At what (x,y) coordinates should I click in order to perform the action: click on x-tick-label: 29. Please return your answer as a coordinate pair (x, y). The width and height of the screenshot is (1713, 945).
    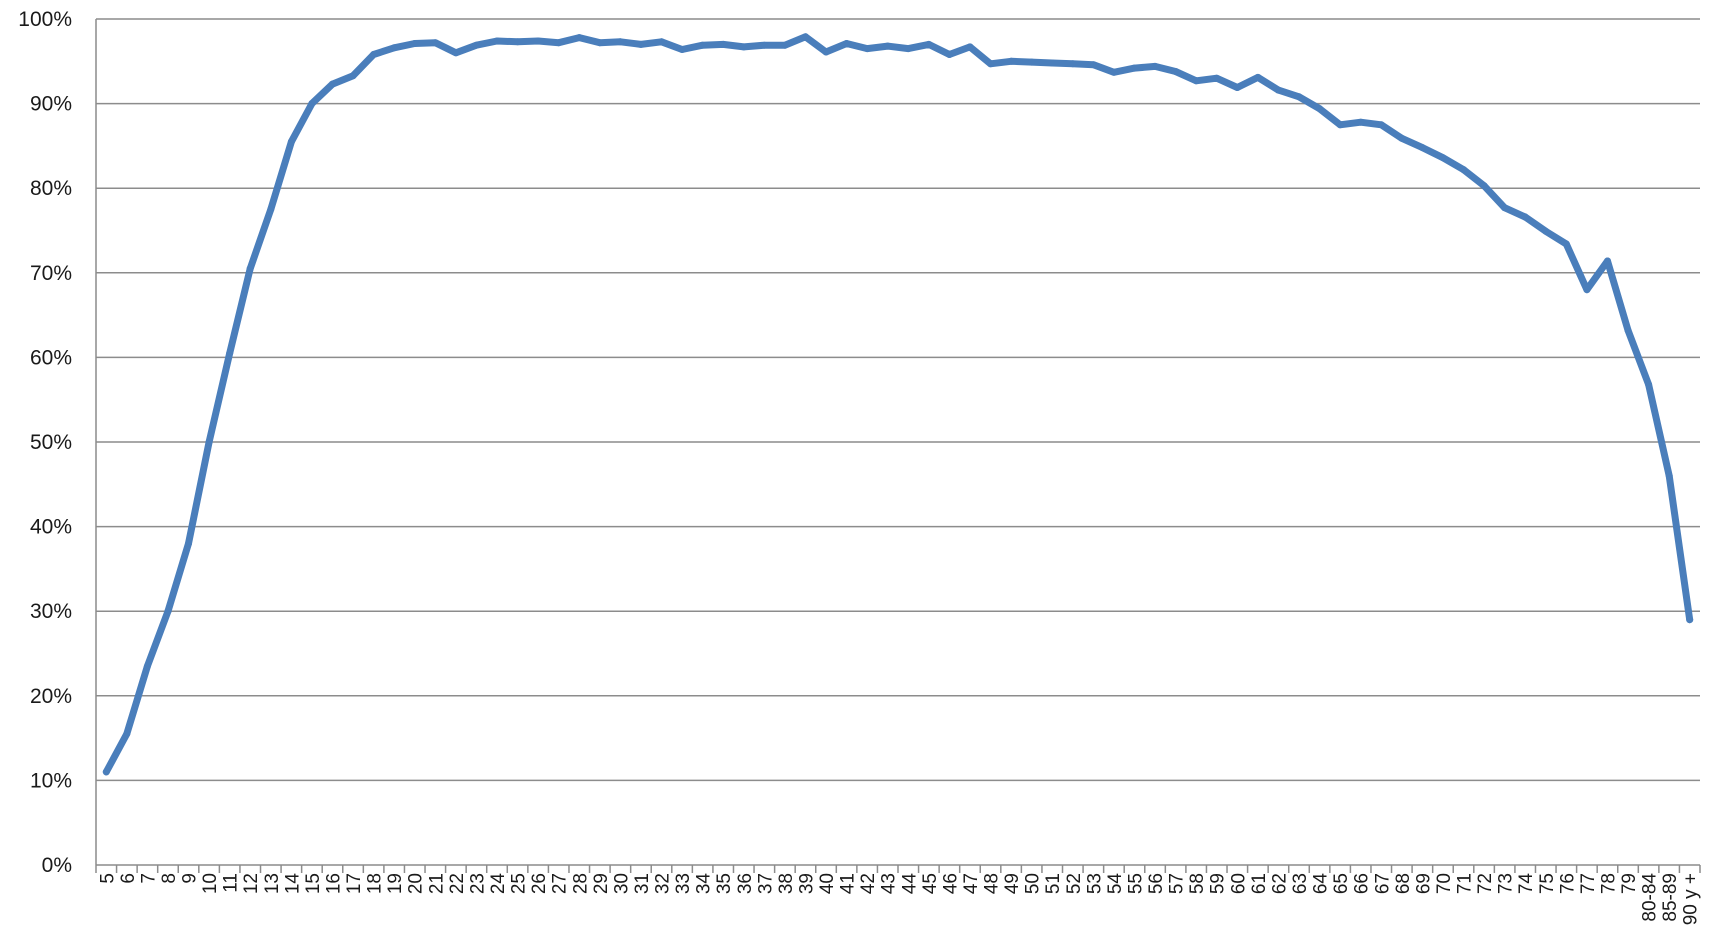
    Looking at the image, I should click on (601, 883).